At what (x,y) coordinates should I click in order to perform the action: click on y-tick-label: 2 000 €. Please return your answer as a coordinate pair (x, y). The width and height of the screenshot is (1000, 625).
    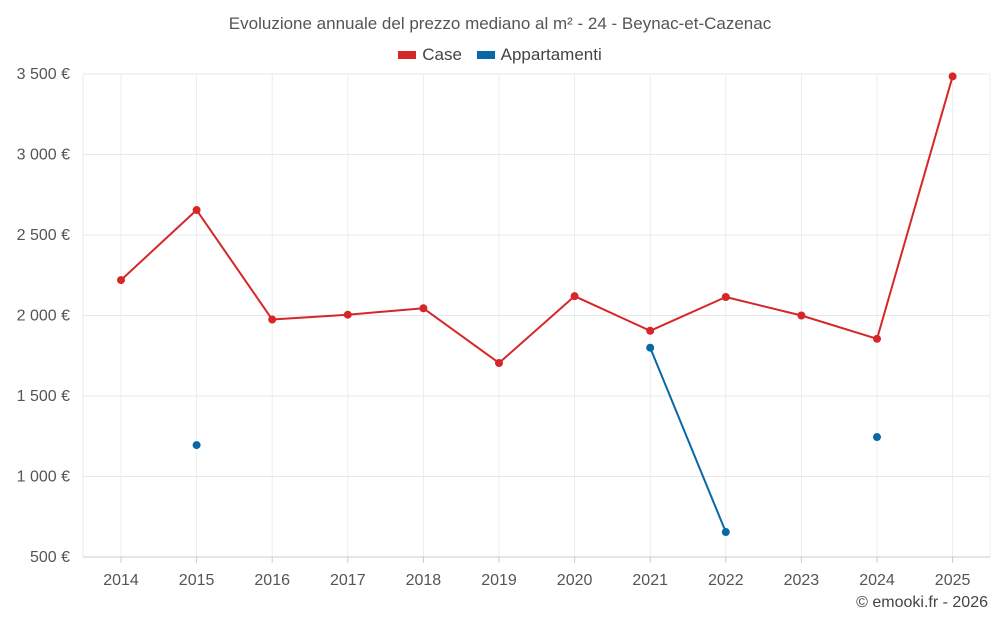
    Looking at the image, I should click on (43, 316).